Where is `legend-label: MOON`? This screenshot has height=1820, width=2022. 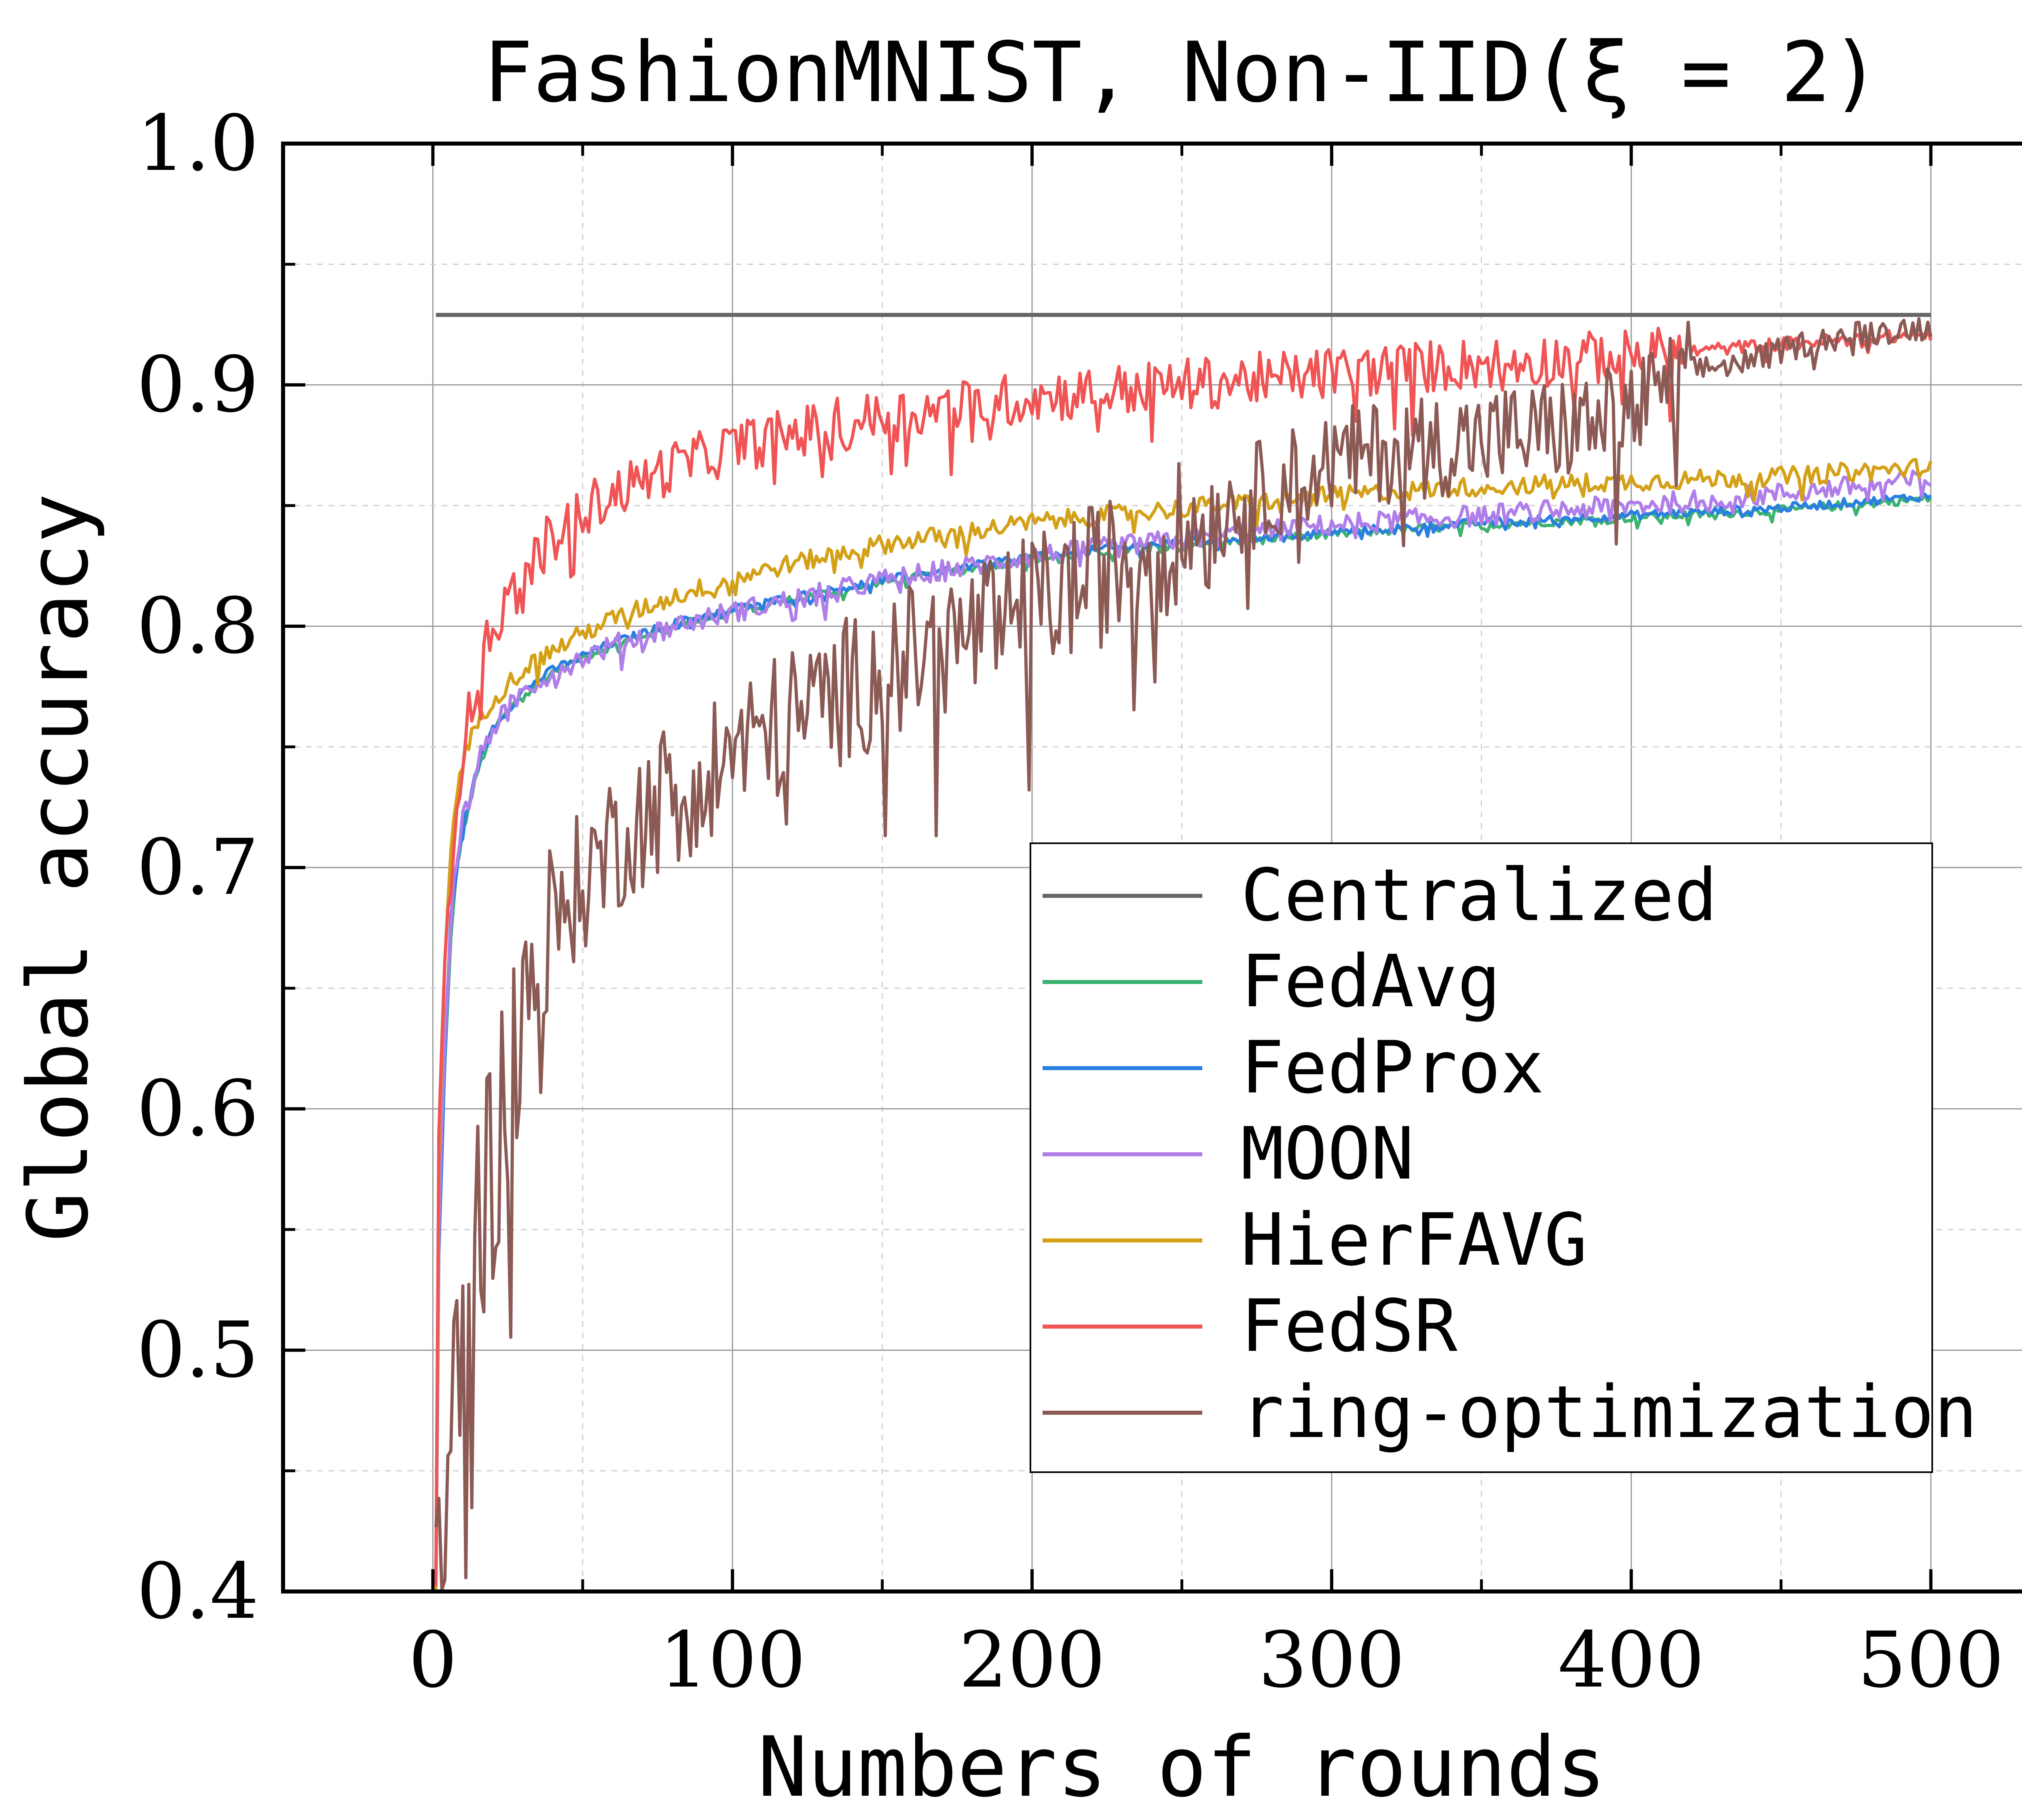
legend-label: MOON is located at coordinates (1327, 1154).